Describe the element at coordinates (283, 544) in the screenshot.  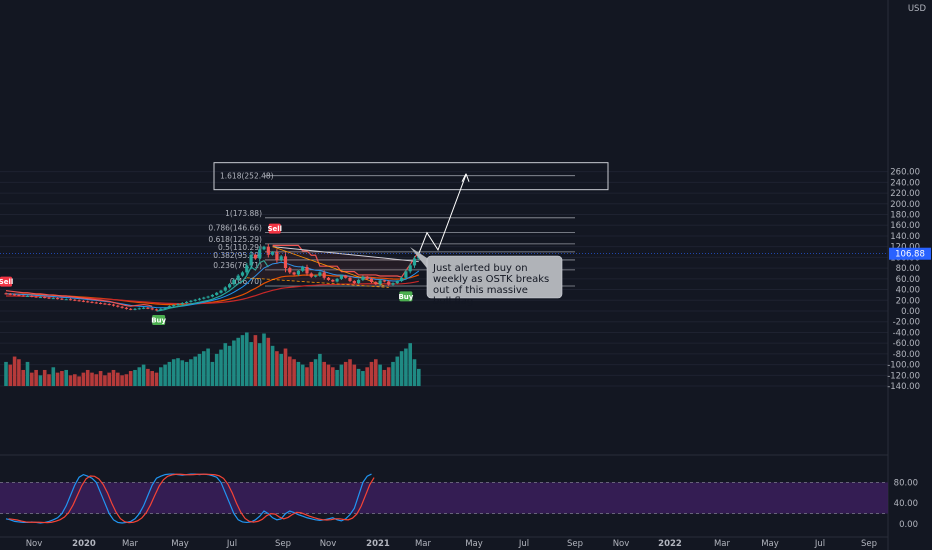
I see `time-tick-label: Sep` at that location.